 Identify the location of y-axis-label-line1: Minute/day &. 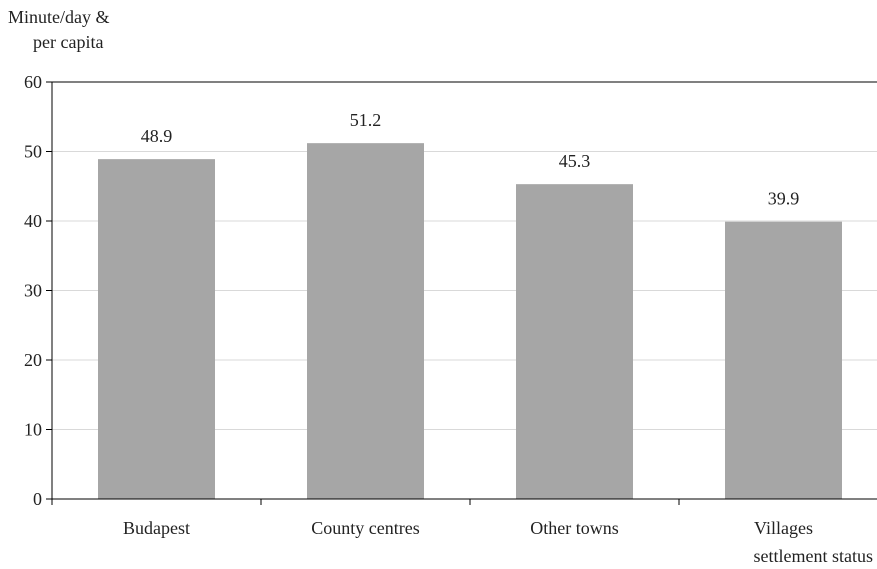
(59, 17).